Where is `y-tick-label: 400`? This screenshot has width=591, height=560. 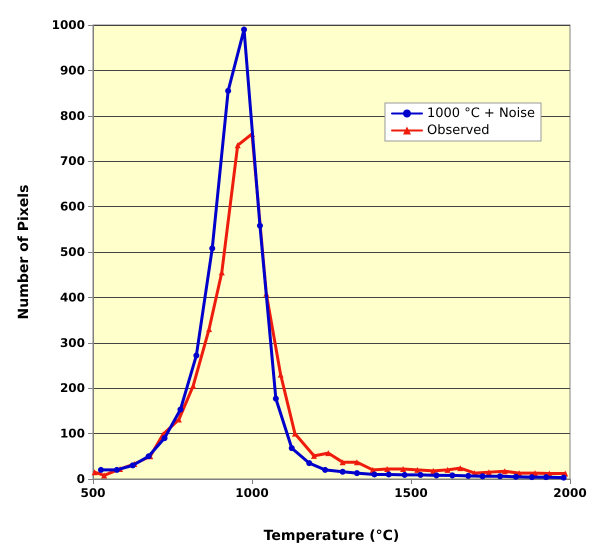
y-tick-label: 400 is located at coordinates (72, 297).